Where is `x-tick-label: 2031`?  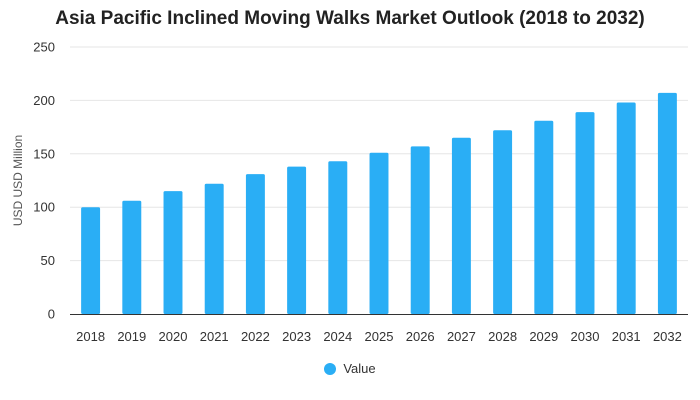
x-tick-label: 2031 is located at coordinates (626, 336).